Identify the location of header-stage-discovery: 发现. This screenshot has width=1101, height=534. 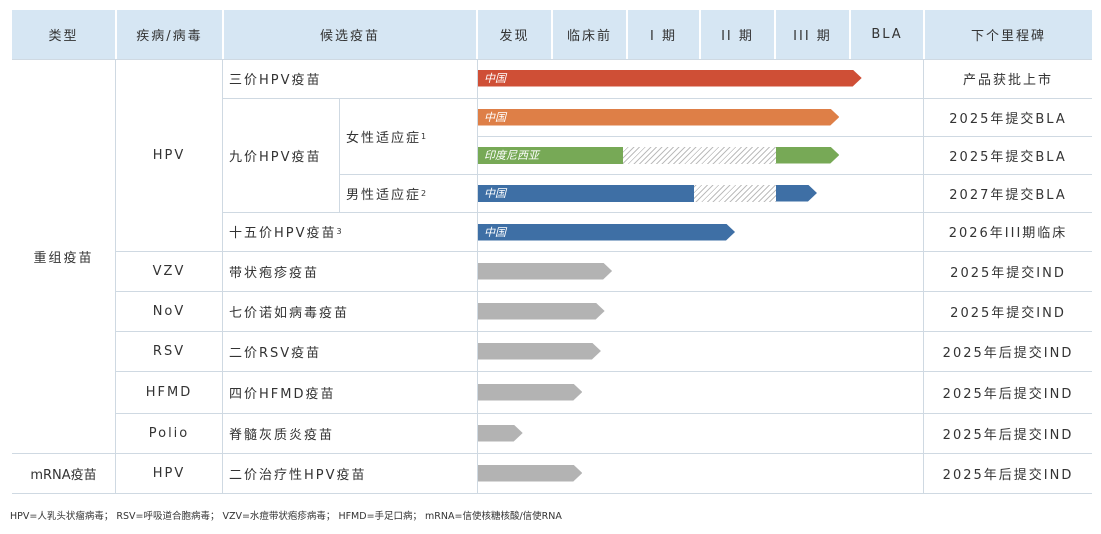
(514, 34).